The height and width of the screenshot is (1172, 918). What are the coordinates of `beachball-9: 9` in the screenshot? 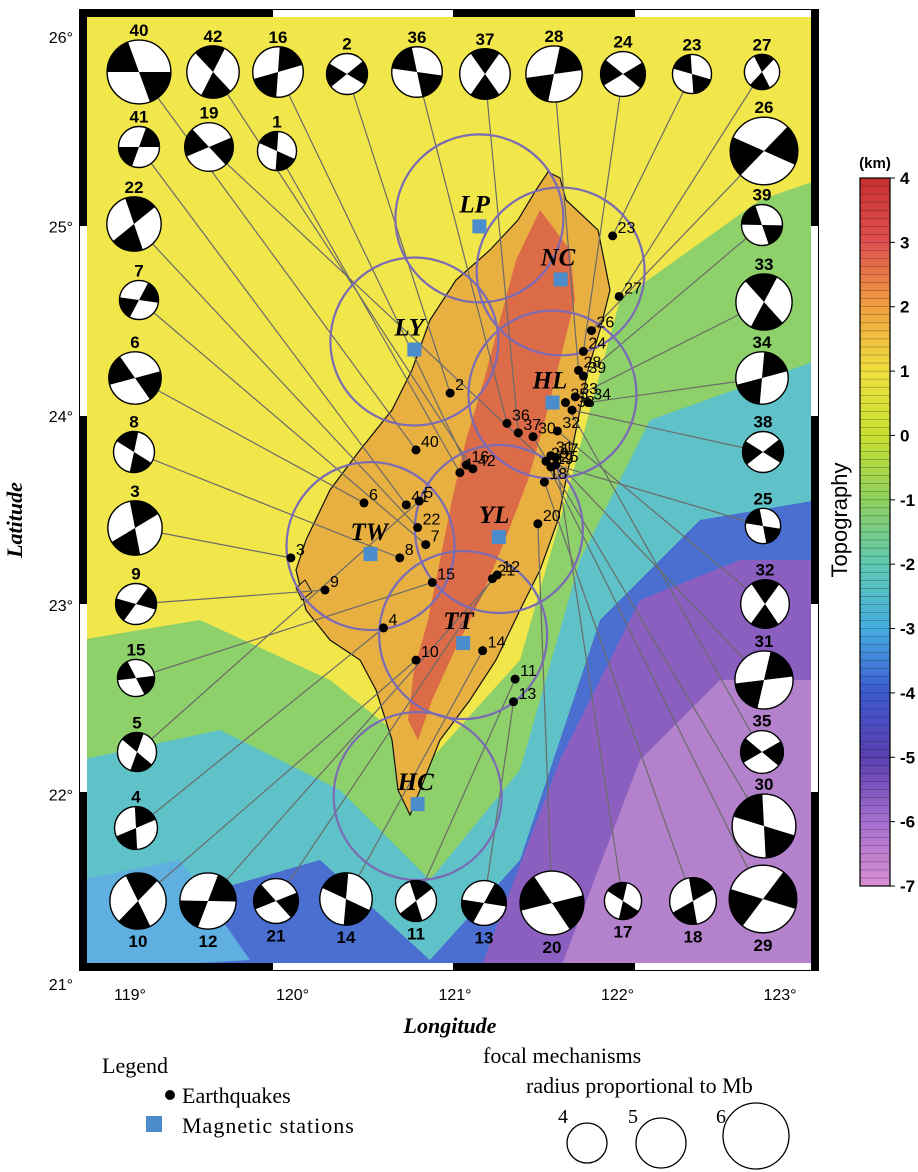 It's located at (136, 595).